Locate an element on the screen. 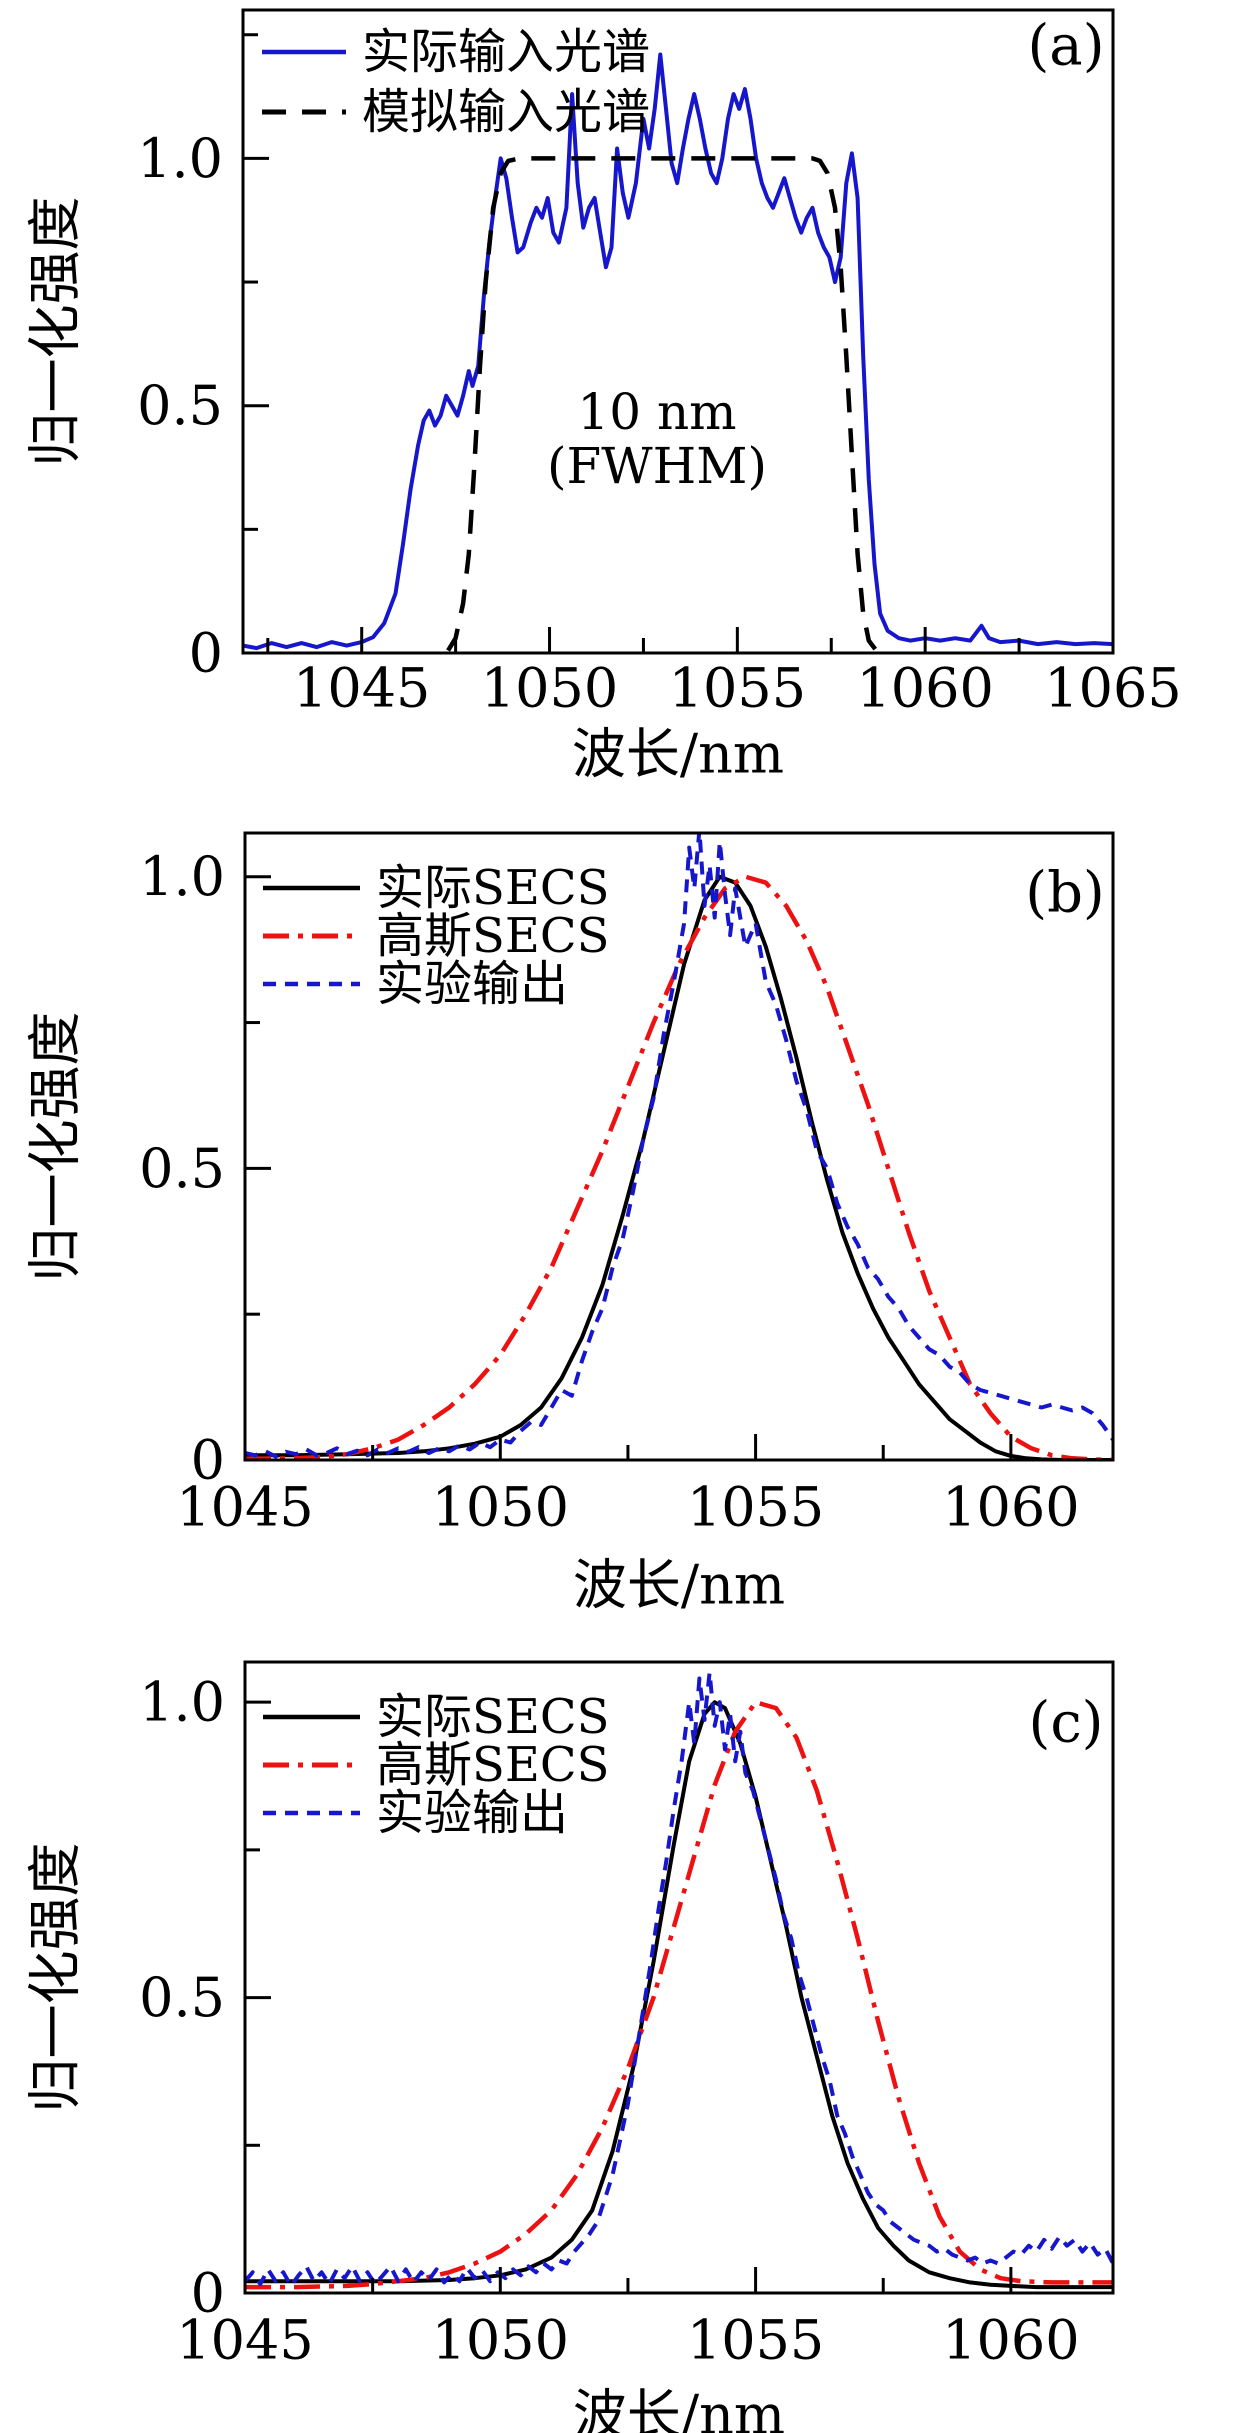  y-axis-label-c: 归一化强度 is located at coordinates (55, 1978).